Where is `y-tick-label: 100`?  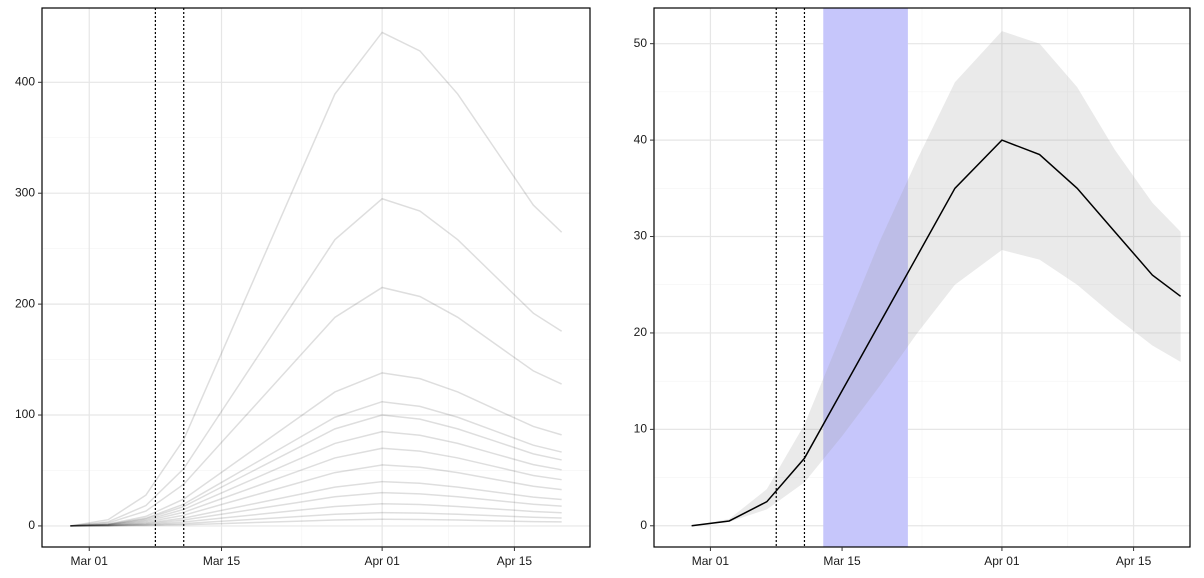 y-tick-label: 100 is located at coordinates (25, 414).